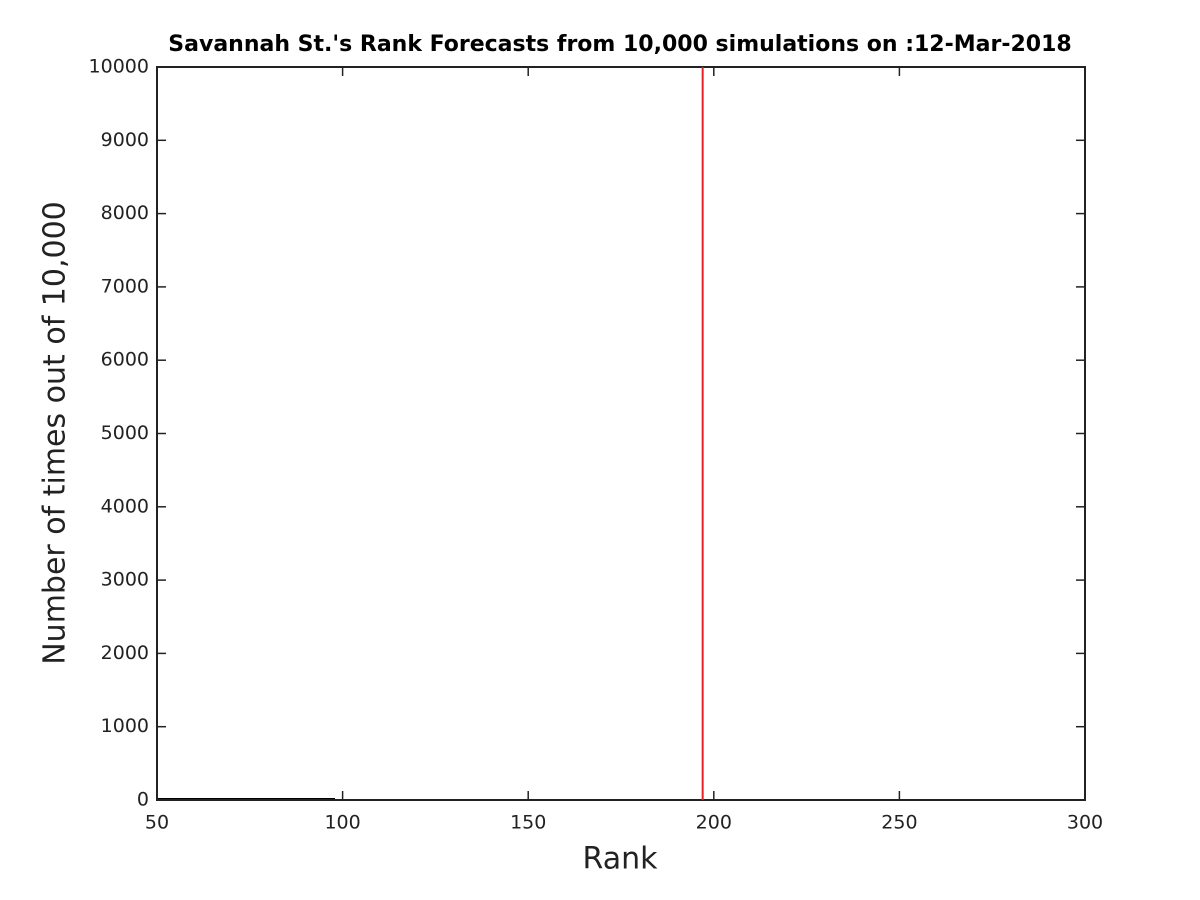 Image resolution: width=1200 pixels, height=900 pixels. Describe the element at coordinates (55, 433) in the screenshot. I see `y-axis-label: Number of times out of 10,000` at that location.